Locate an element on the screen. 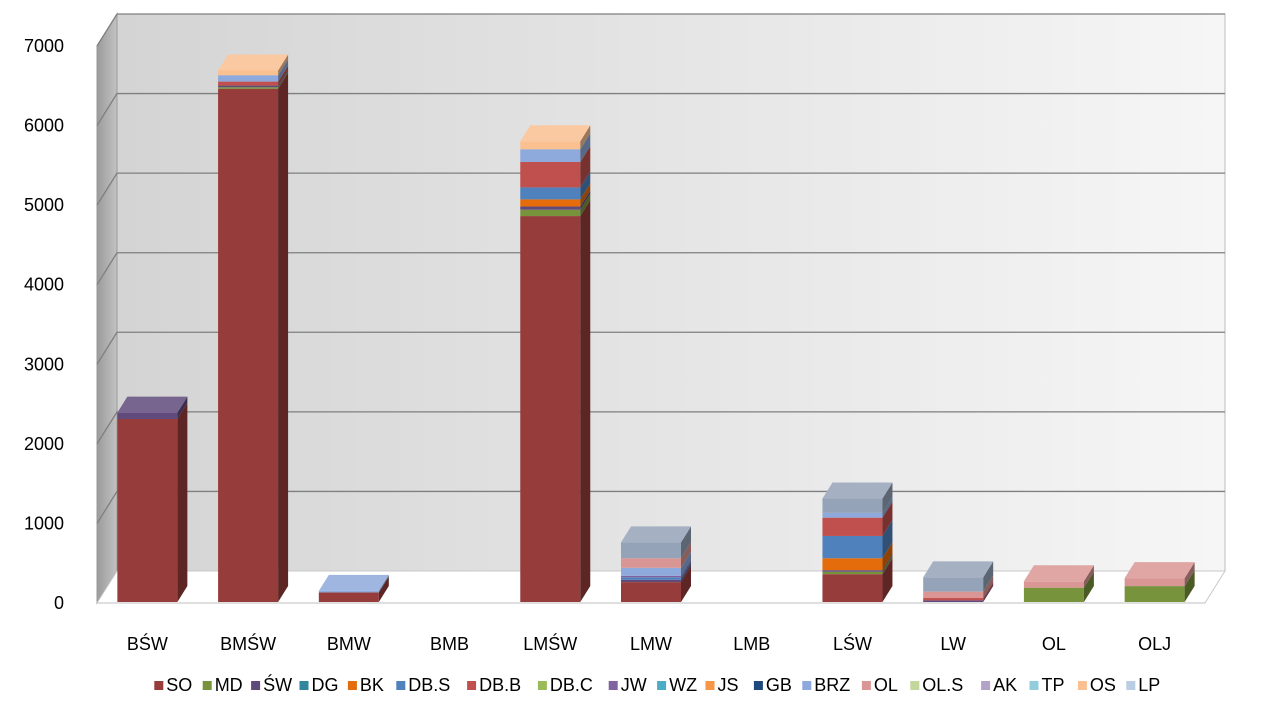  legend-label: LP is located at coordinates (1149, 685).